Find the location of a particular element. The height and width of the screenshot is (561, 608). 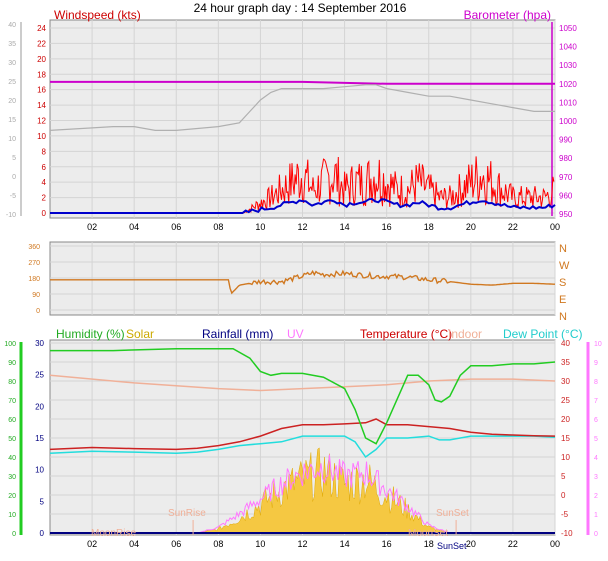

wind-tick-label: 8 is located at coordinates (44, 151).